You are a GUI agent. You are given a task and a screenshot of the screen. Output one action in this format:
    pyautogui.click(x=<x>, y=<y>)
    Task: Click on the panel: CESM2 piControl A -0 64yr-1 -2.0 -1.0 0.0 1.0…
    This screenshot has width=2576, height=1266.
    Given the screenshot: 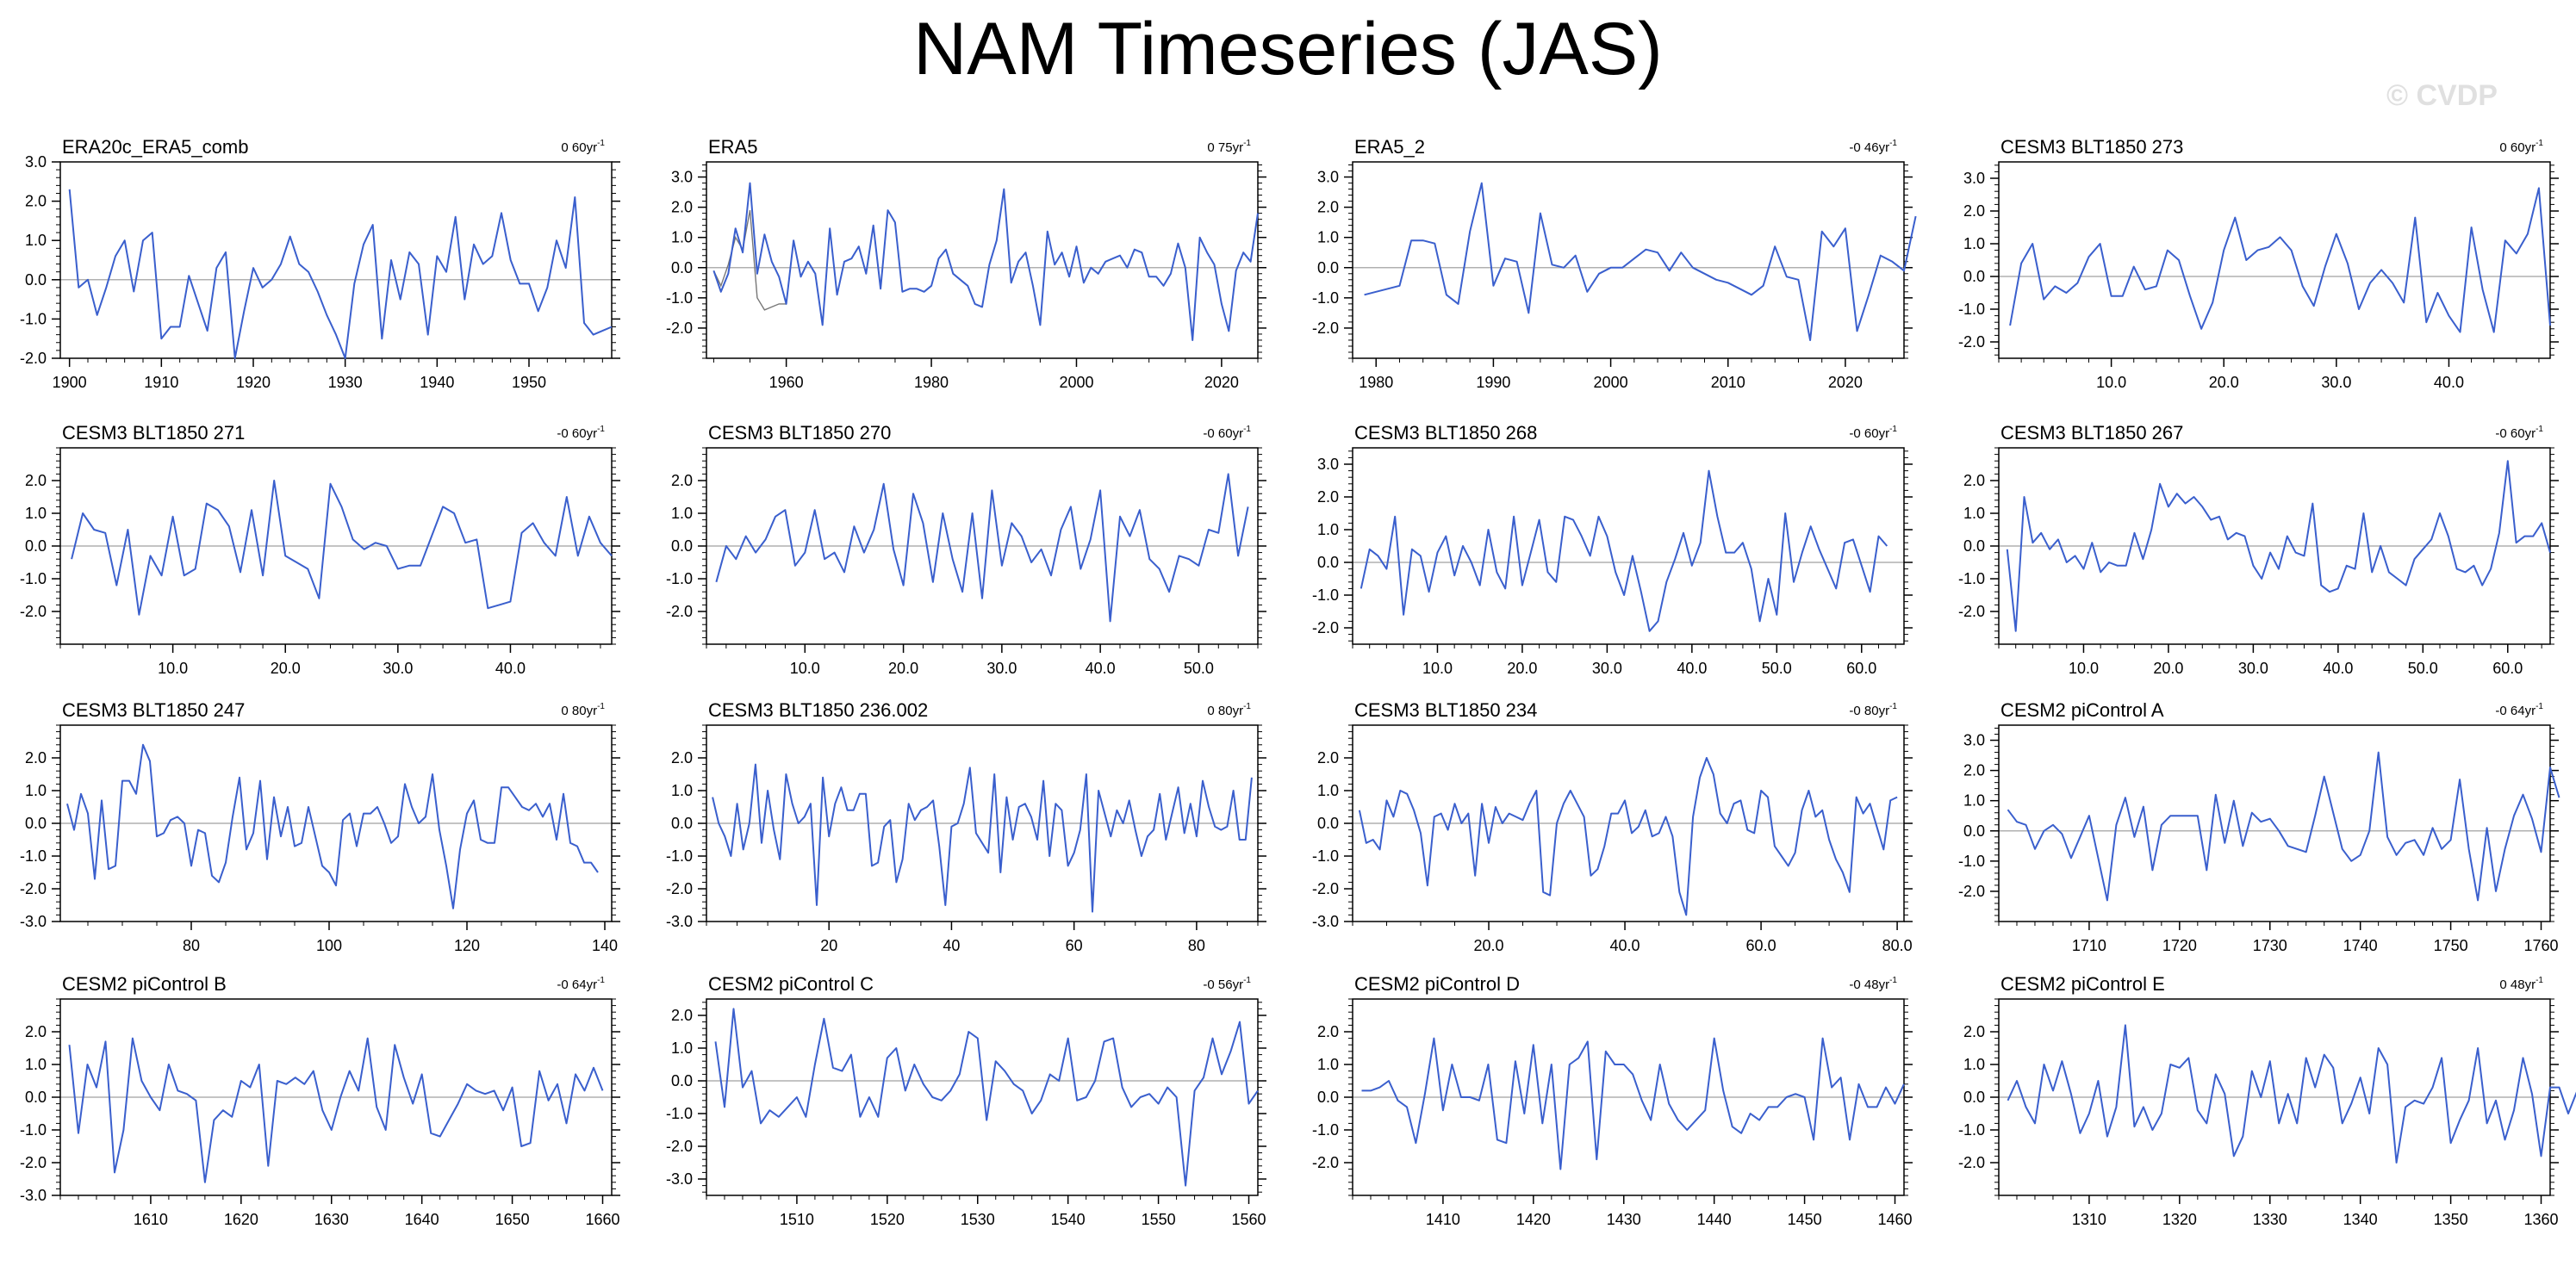 What is the action you would take?
    pyautogui.click(x=2259, y=826)
    